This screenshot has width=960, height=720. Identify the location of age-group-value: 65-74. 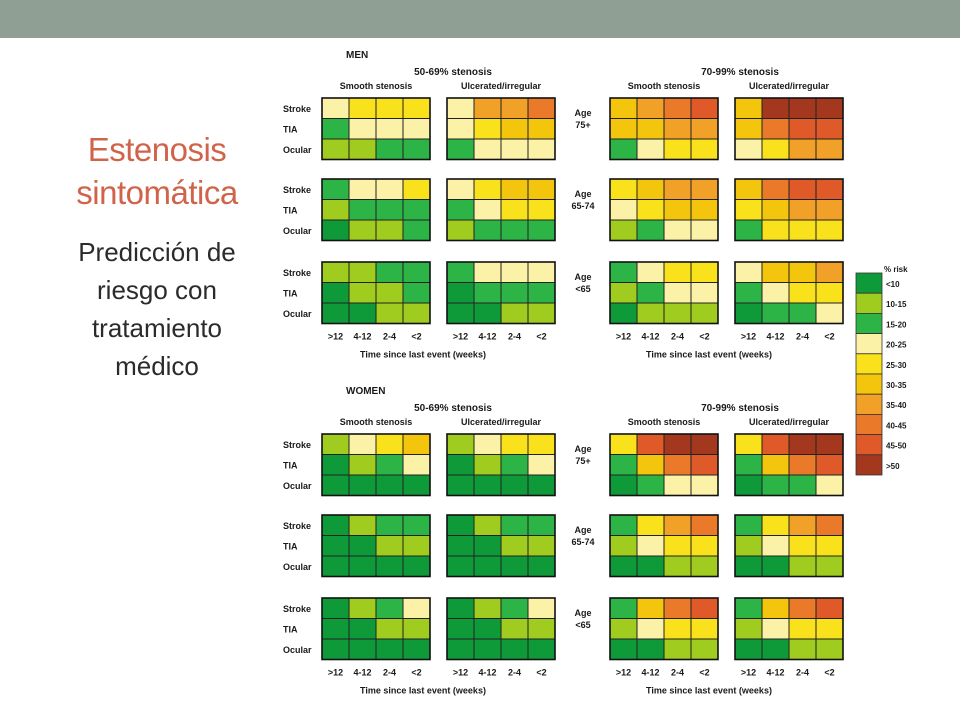
(582, 206).